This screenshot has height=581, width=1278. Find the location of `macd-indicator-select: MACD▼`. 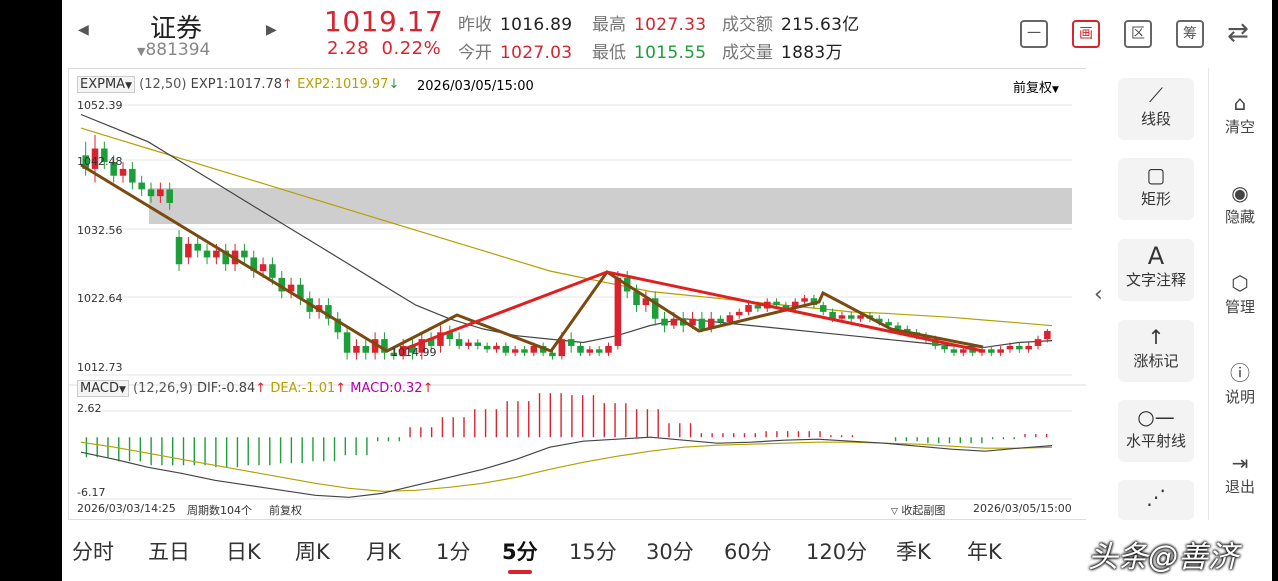

macd-indicator-select: MACD▼ is located at coordinates (103, 388).